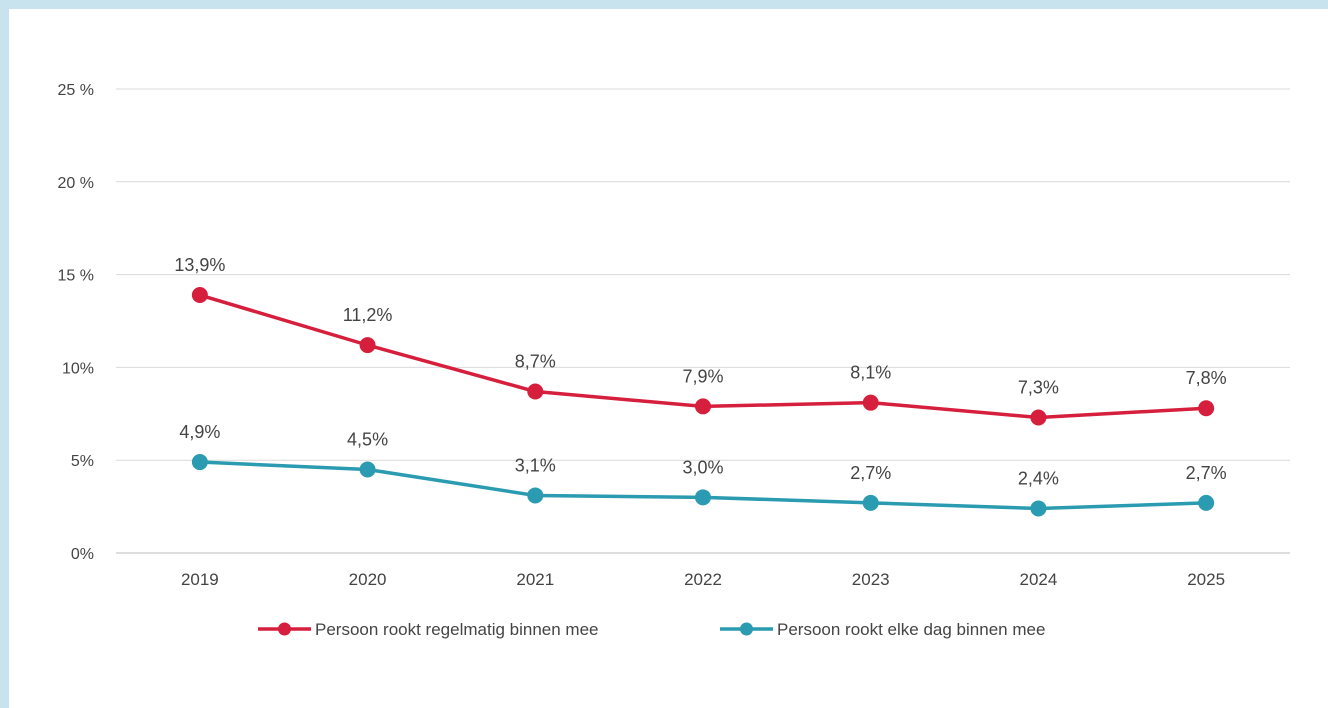  I want to click on series-2: 4,9% 4,5% 3,1% 3,0% 2,7% 2,4% 2,7%, so click(703, 469).